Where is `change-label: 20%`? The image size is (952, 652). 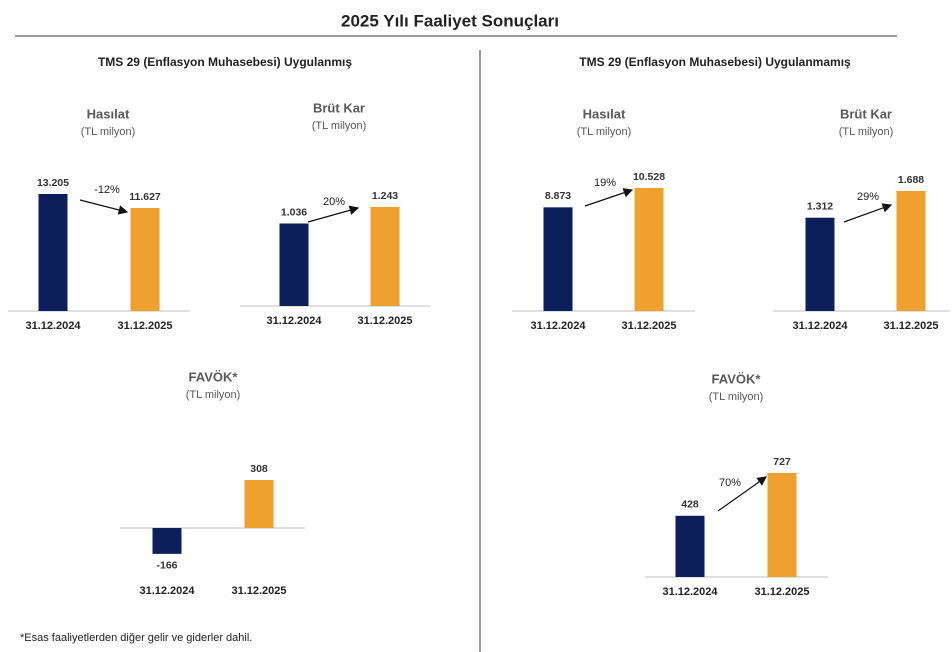 change-label: 20% is located at coordinates (334, 202).